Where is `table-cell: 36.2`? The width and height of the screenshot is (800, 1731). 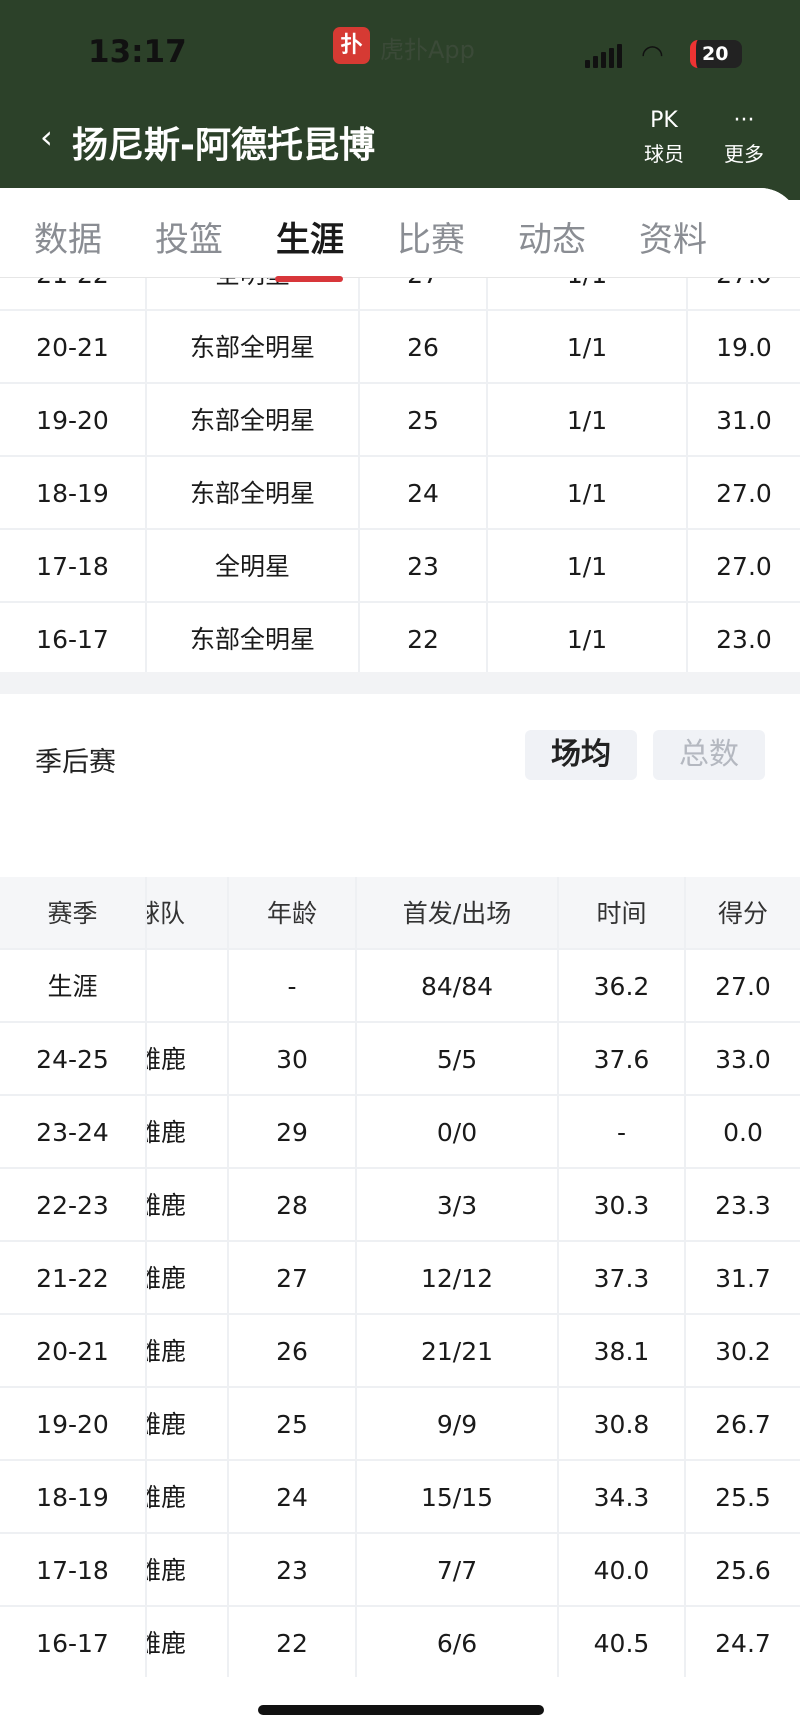 table-cell: 36.2 is located at coordinates (620, 986).